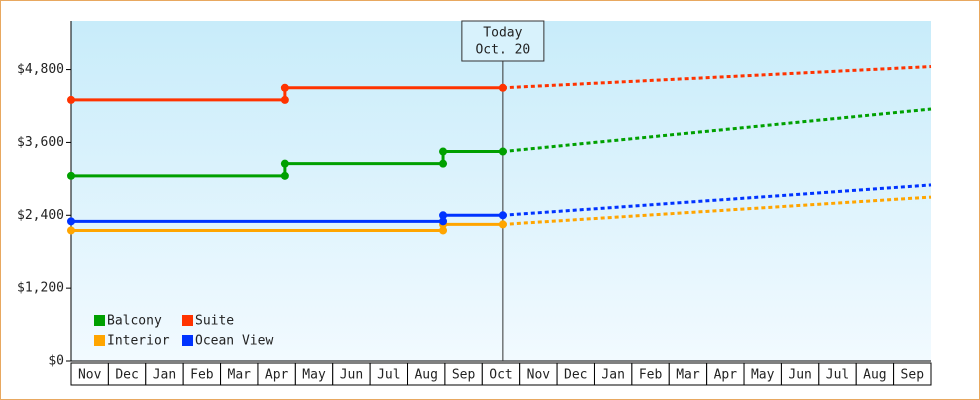  I want to click on legend-label: Suite, so click(214, 321).